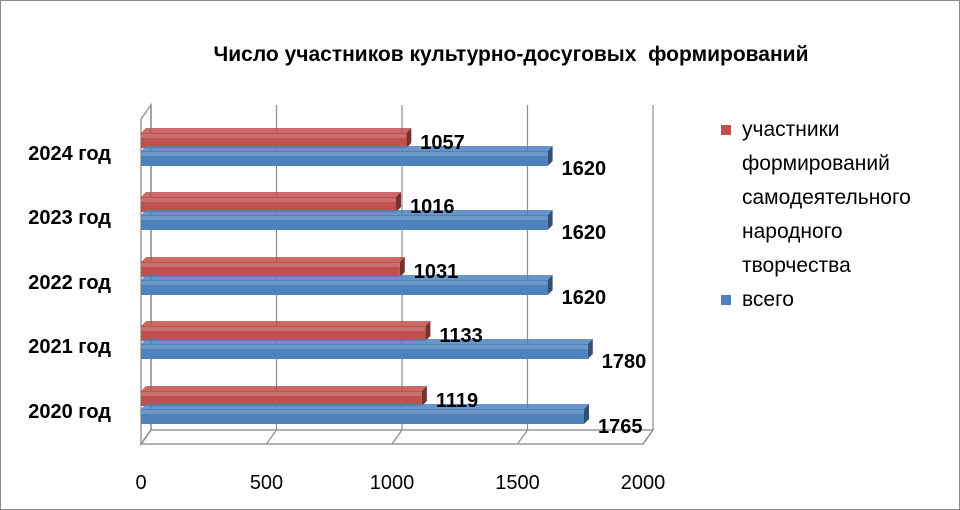  I want to click on category-label: 2024 год, so click(69, 154).